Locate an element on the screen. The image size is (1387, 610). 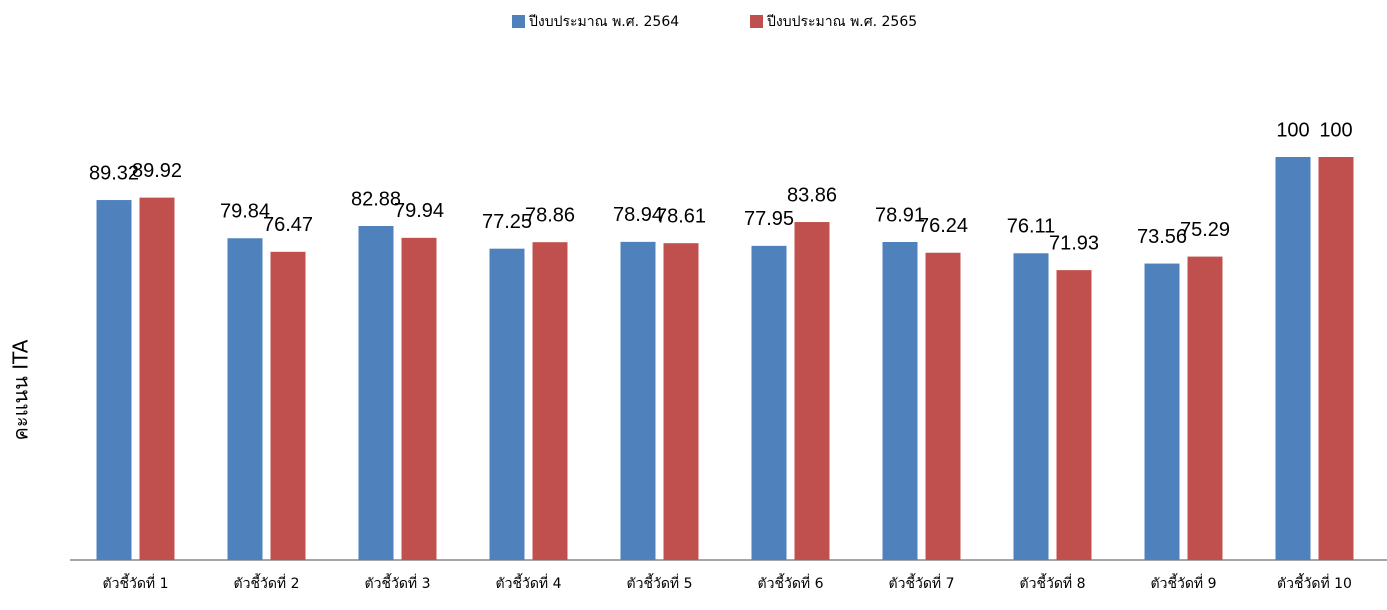
data-label: 79.84 is located at coordinates (245, 212).